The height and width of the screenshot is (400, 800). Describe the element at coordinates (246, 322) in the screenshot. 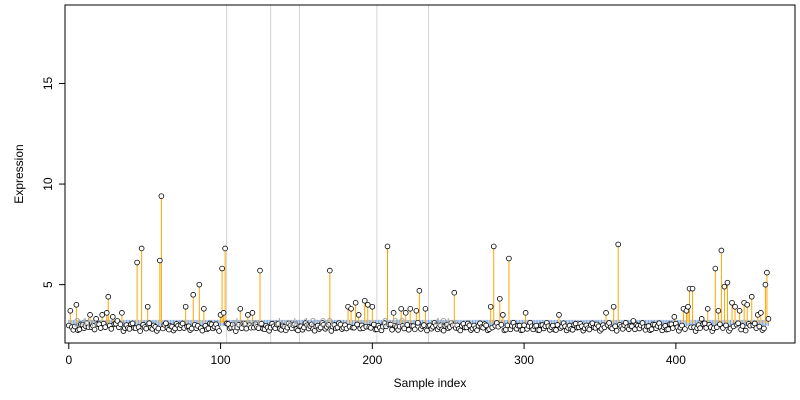

I see `region-label: dawn` at that location.